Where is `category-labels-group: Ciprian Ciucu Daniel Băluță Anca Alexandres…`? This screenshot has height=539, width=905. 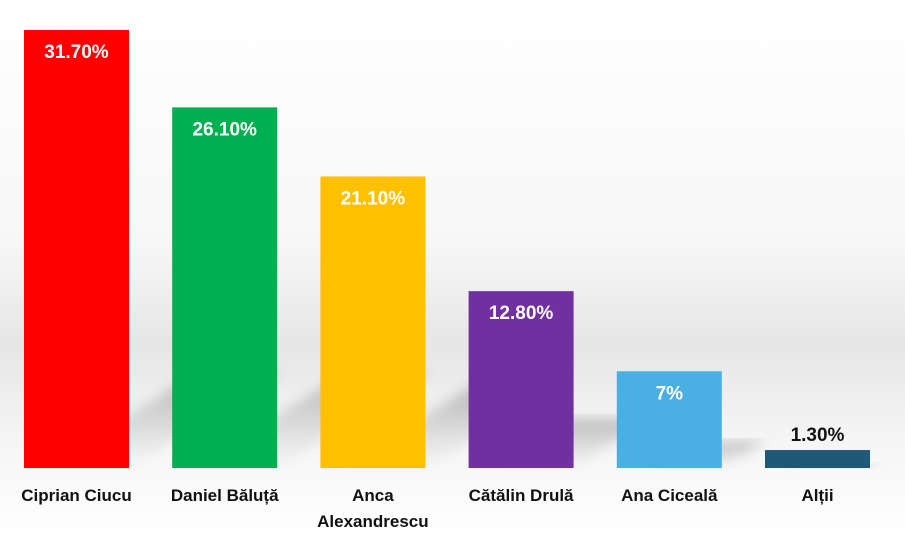 category-labels-group: Ciprian Ciucu Daniel Băluță Anca Alexandres… is located at coordinates (427, 508).